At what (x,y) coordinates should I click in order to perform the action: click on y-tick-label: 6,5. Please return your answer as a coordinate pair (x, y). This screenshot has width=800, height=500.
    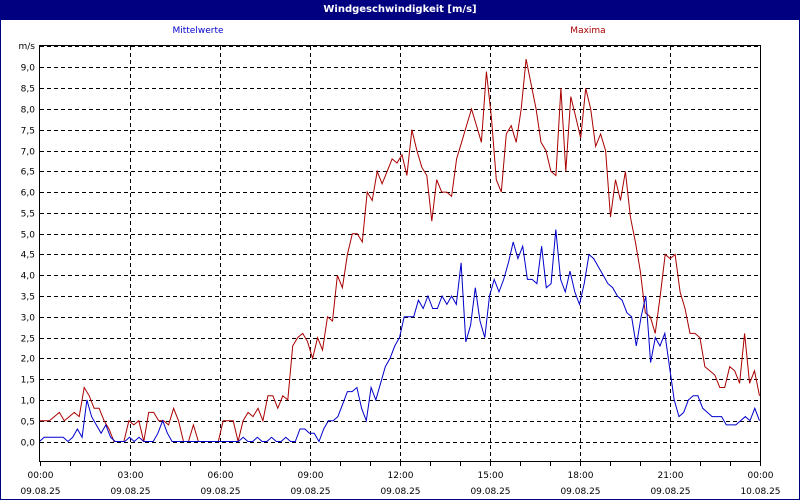
    Looking at the image, I should click on (28, 173).